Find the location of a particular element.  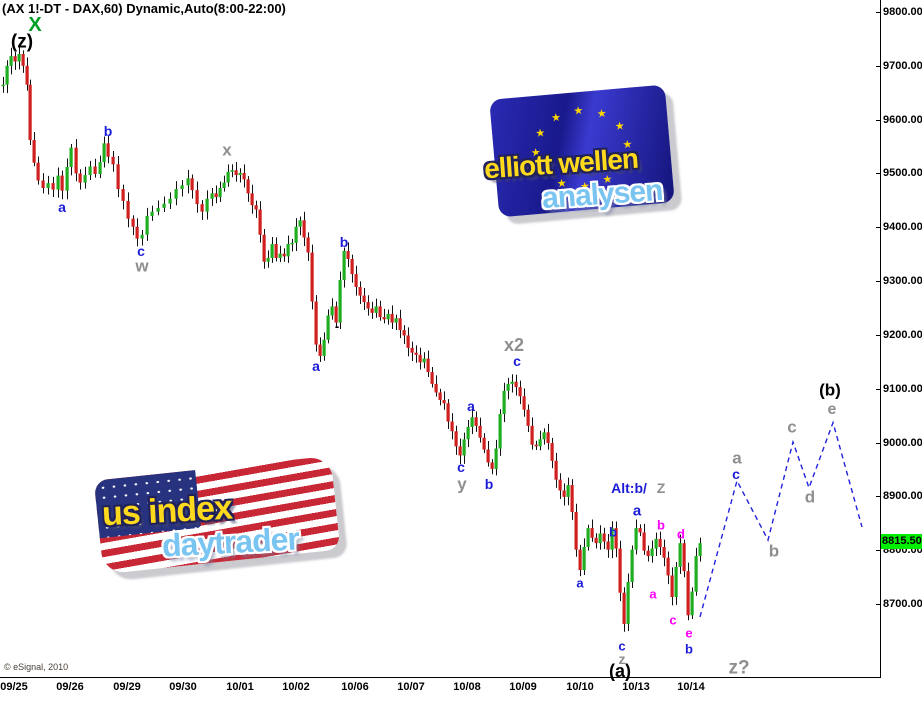

date-axis-label: 10/07 is located at coordinates (411, 687).